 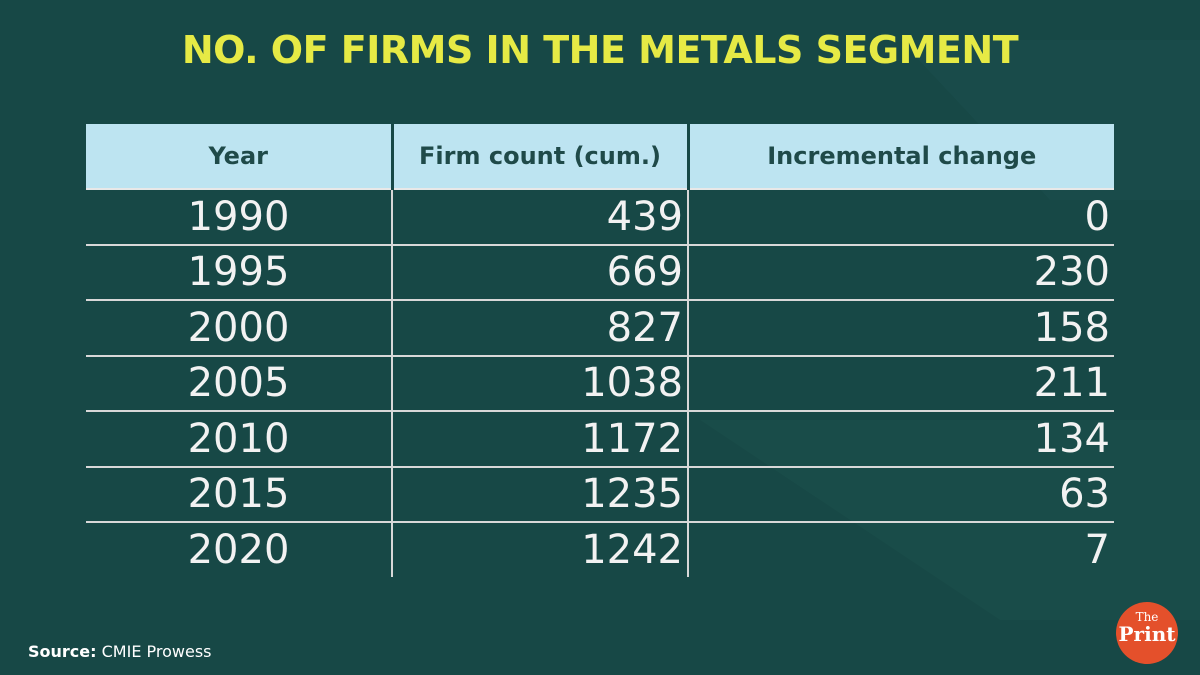 I want to click on cell-incremental-change: 134, so click(x=901, y=439).